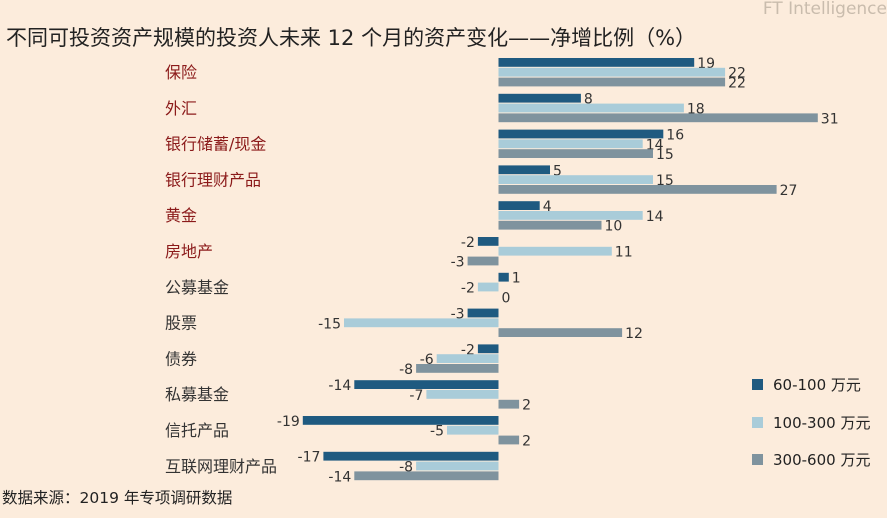 The width and height of the screenshot is (887, 518). What do you see at coordinates (825, 9) in the screenshot?
I see `watermark-text: FT Intelligence` at bounding box center [825, 9].